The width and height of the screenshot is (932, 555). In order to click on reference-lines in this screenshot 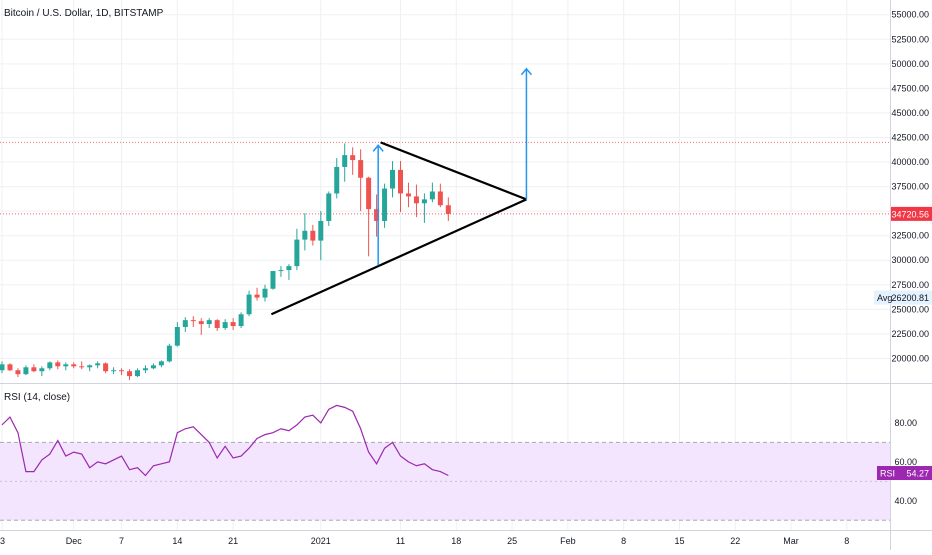, I will do `click(445, 178)`.